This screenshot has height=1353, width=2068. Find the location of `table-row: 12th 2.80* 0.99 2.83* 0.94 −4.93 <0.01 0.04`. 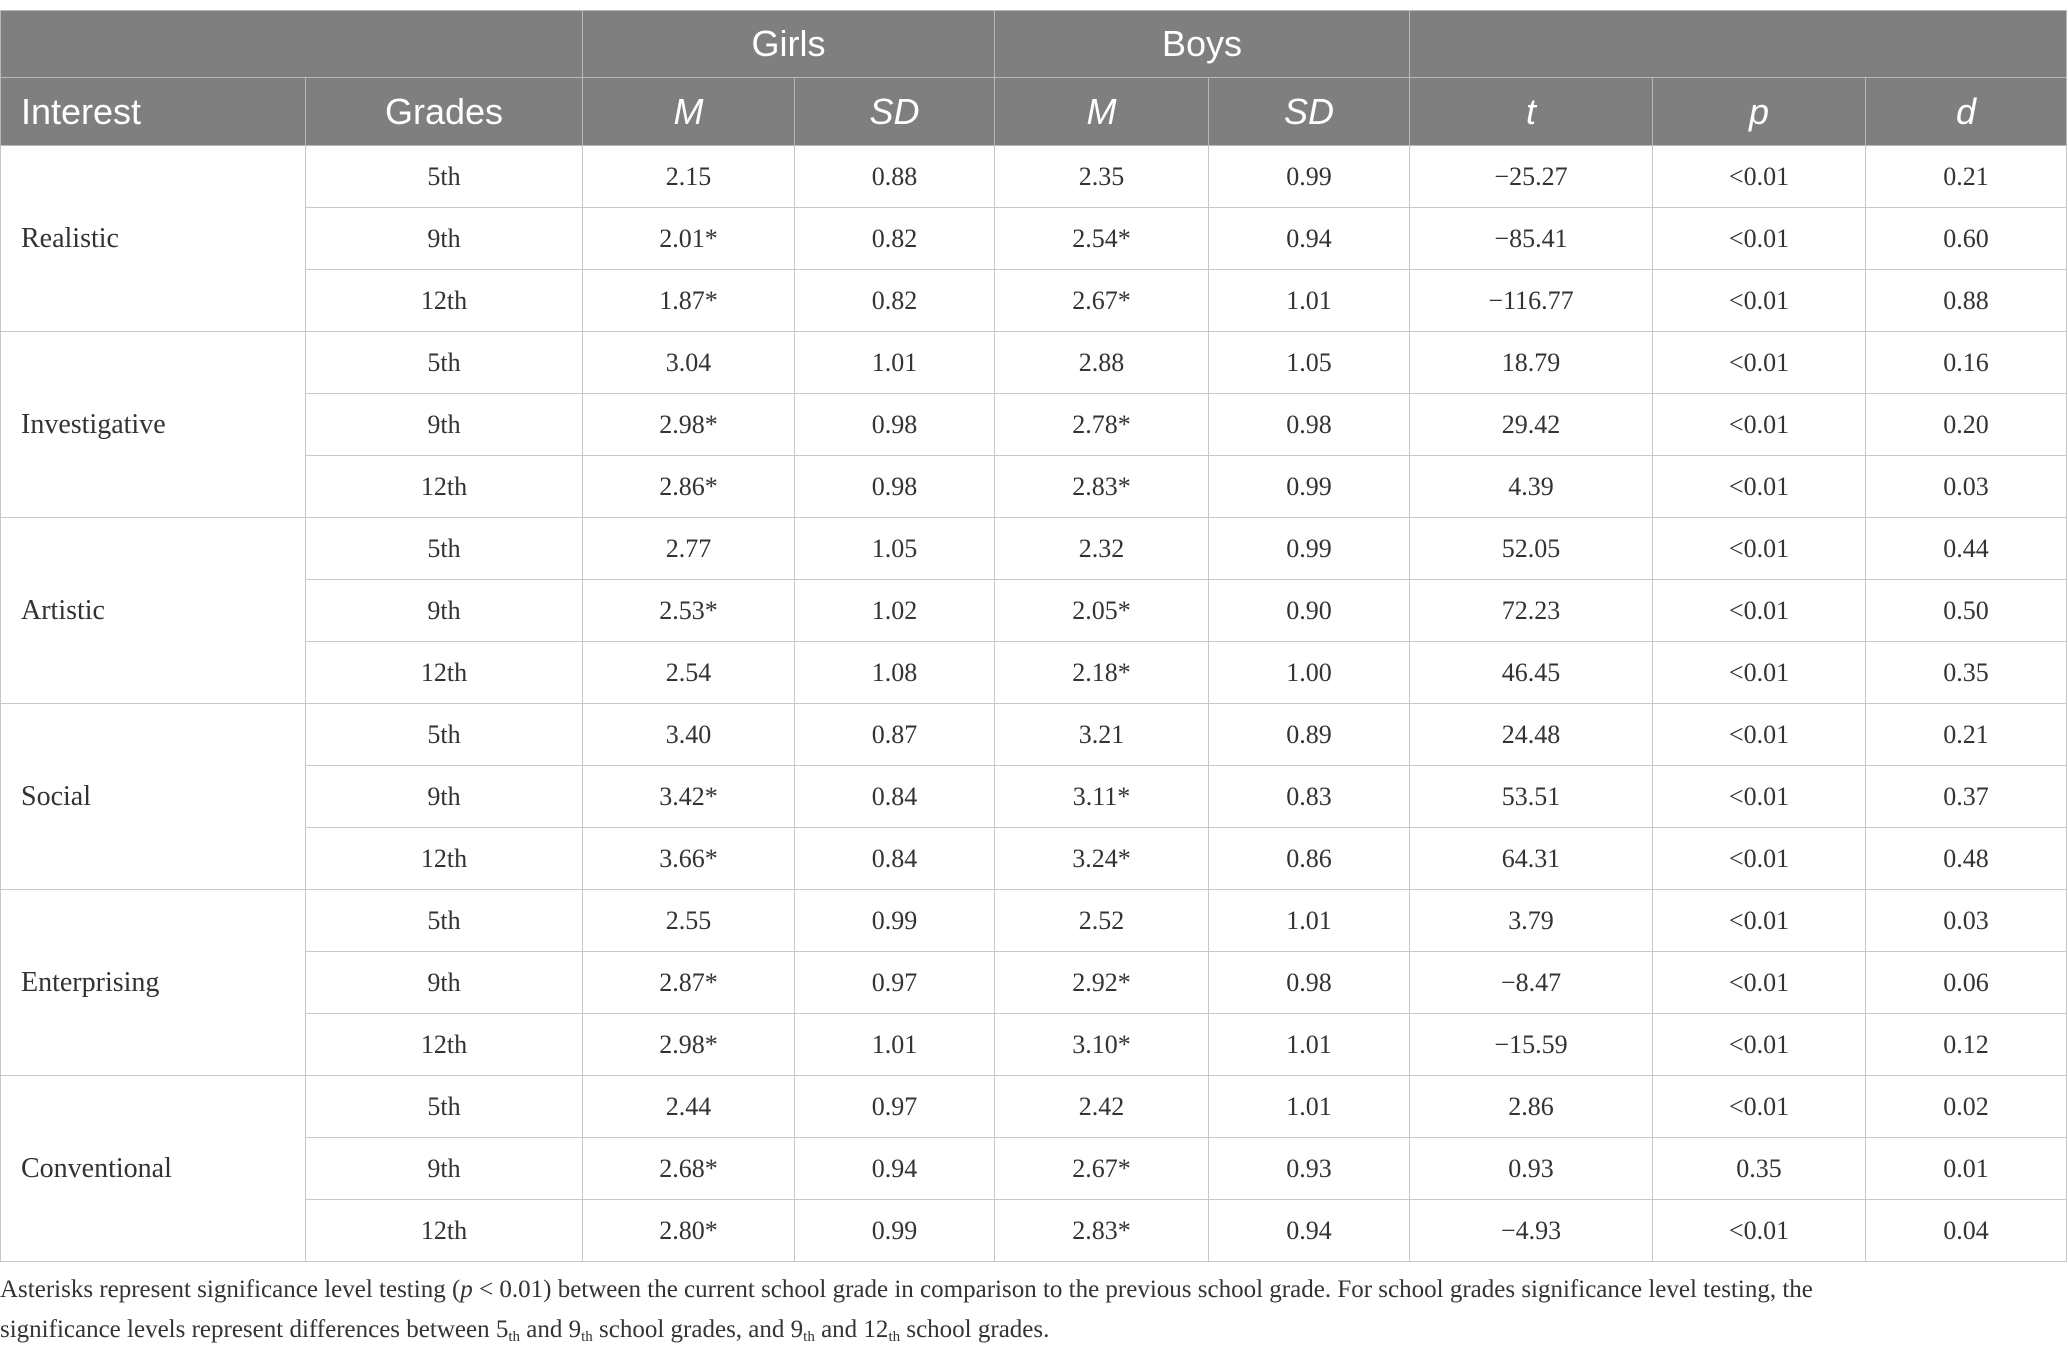

table-row: 12th 2.80* 0.99 2.83* 0.94 −4.93 <0.01 0.04 is located at coordinates (1034, 1230).